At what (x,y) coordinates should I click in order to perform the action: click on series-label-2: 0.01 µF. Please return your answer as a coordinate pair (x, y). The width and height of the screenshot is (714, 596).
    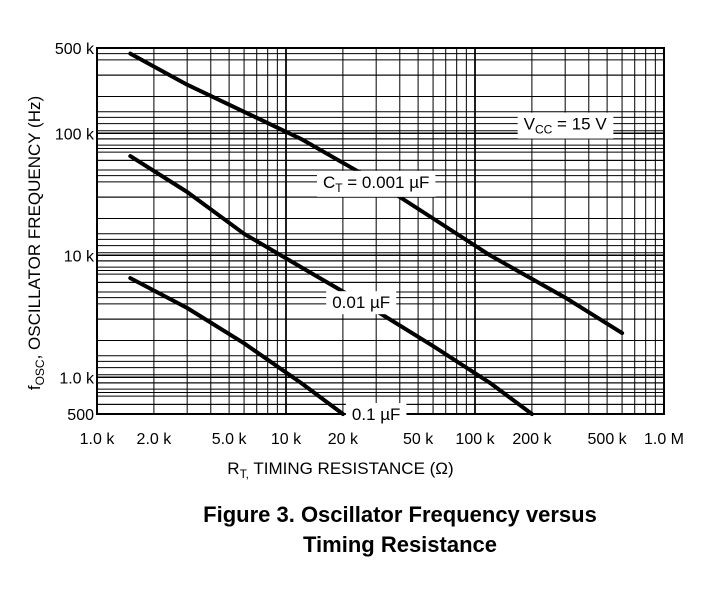
    Looking at the image, I should click on (361, 303).